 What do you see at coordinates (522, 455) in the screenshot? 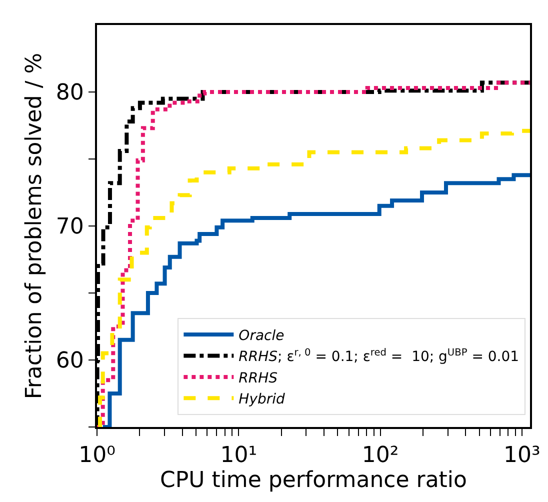
I see `x-tick-label: 10³` at bounding box center [522, 455].